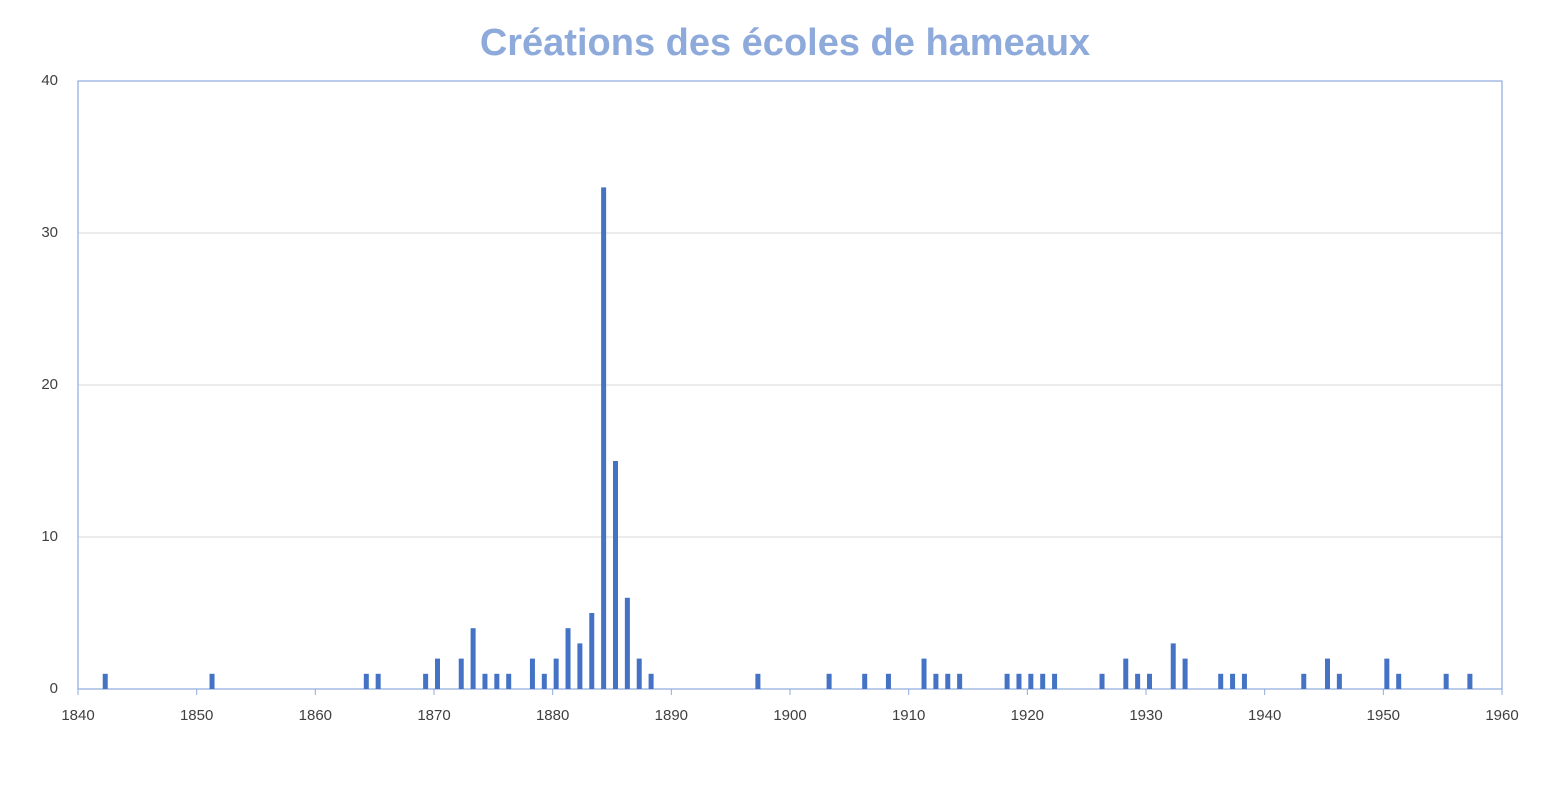 The image size is (1554, 800). Describe the element at coordinates (196, 715) in the screenshot. I see `x-tick-label: 1850` at that location.